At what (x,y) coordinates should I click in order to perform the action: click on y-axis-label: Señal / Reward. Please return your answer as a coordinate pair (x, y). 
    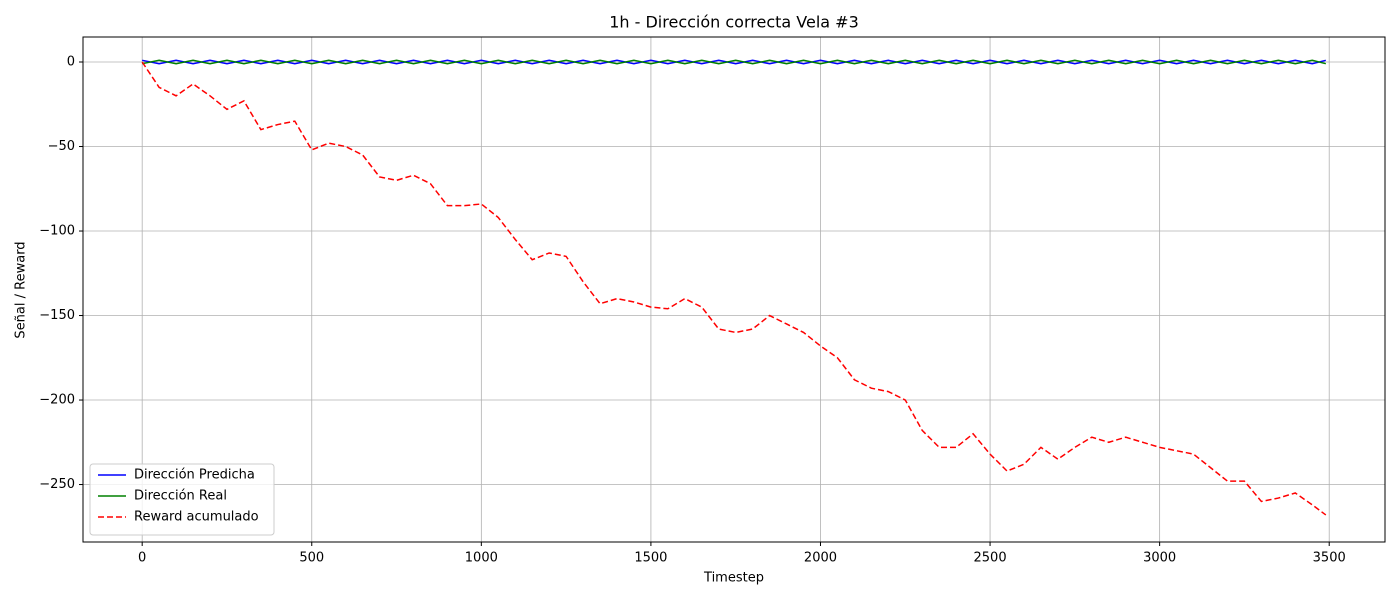
    Looking at the image, I should click on (21, 289).